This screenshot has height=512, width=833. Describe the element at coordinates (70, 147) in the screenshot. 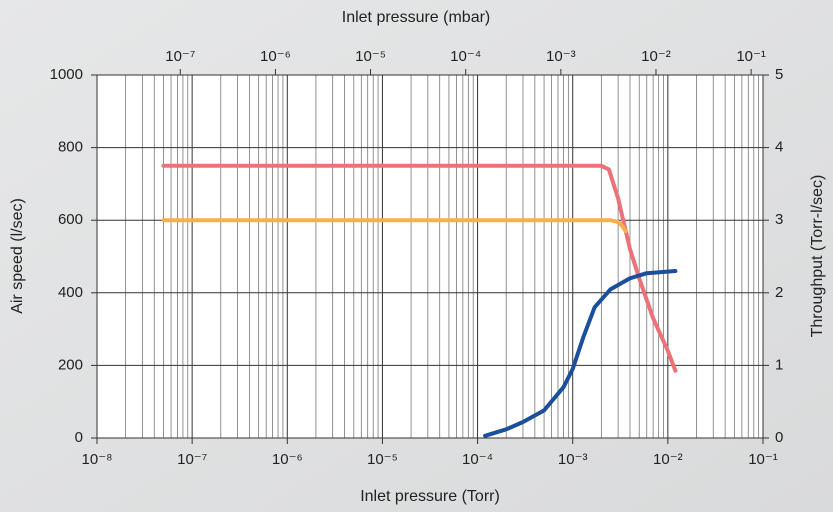

I see `y-tick-label: 800` at that location.